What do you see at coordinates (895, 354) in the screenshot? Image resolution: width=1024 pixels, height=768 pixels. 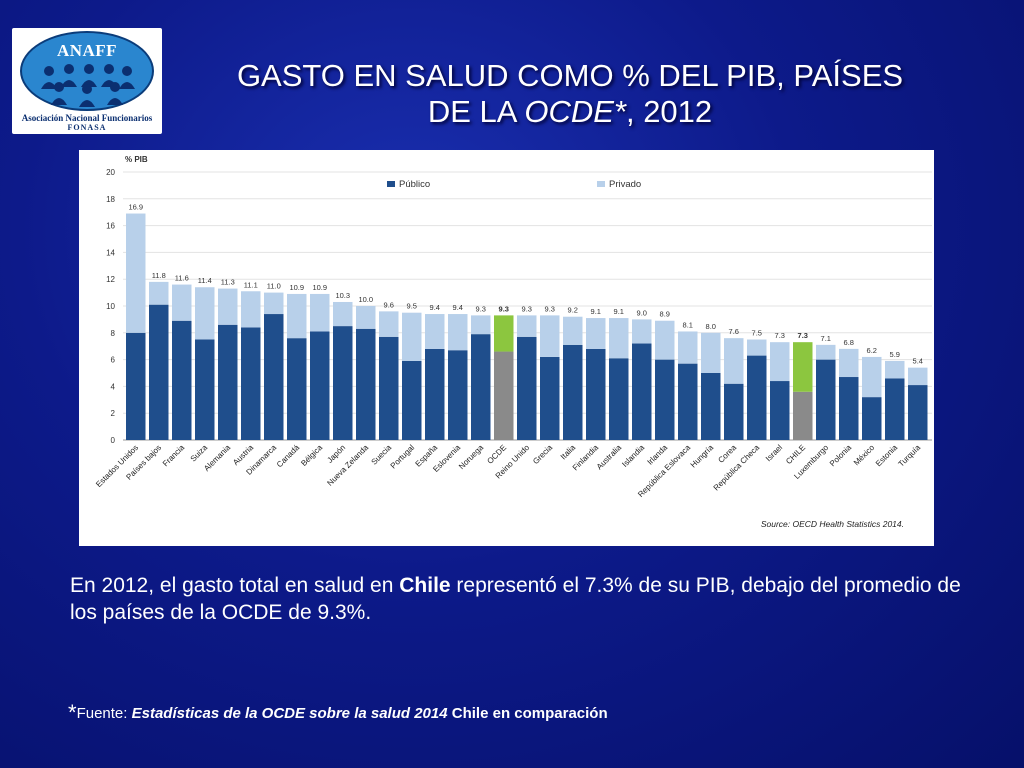 I see `bar-total-label: 5.9` at bounding box center [895, 354].